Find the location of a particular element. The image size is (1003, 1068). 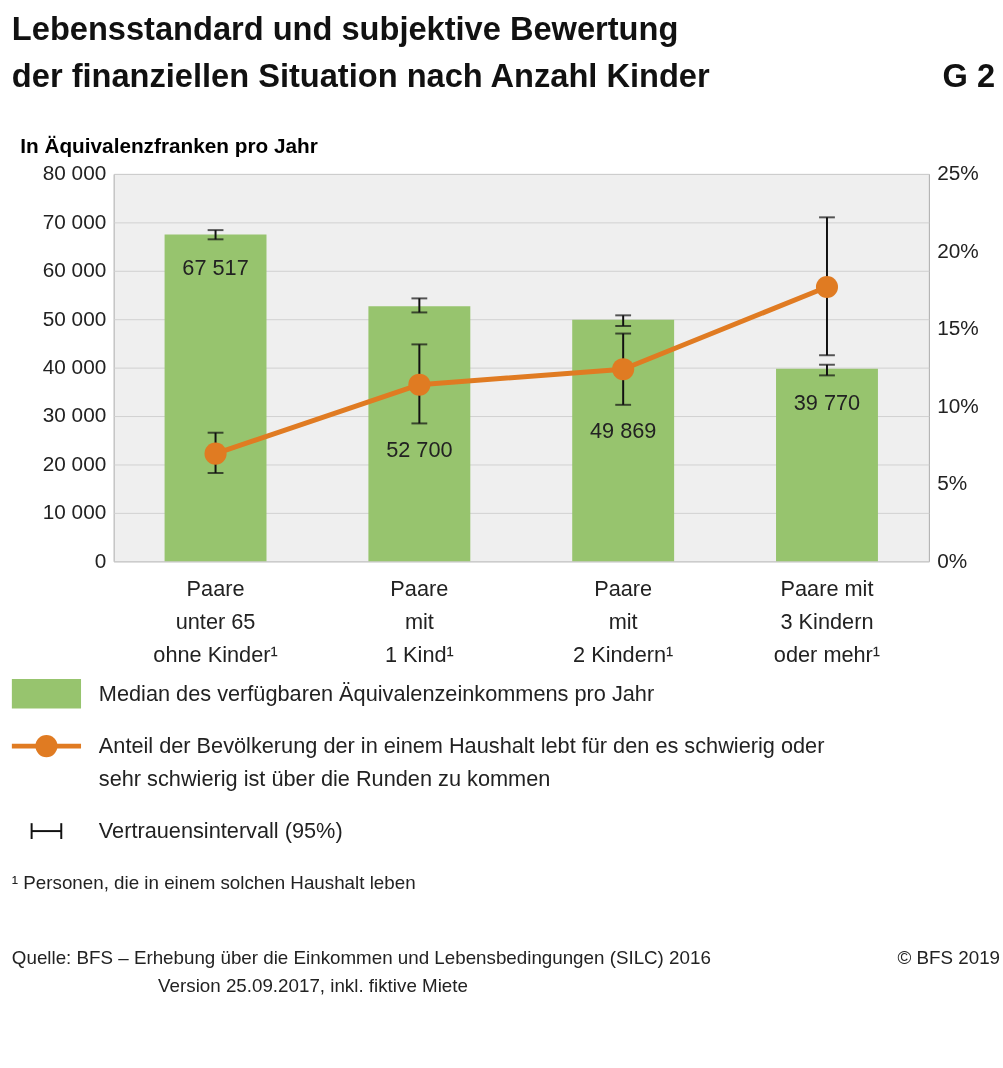

y-axis-title: In Äquivalenzfranken pro Jahr is located at coordinates (169, 145).